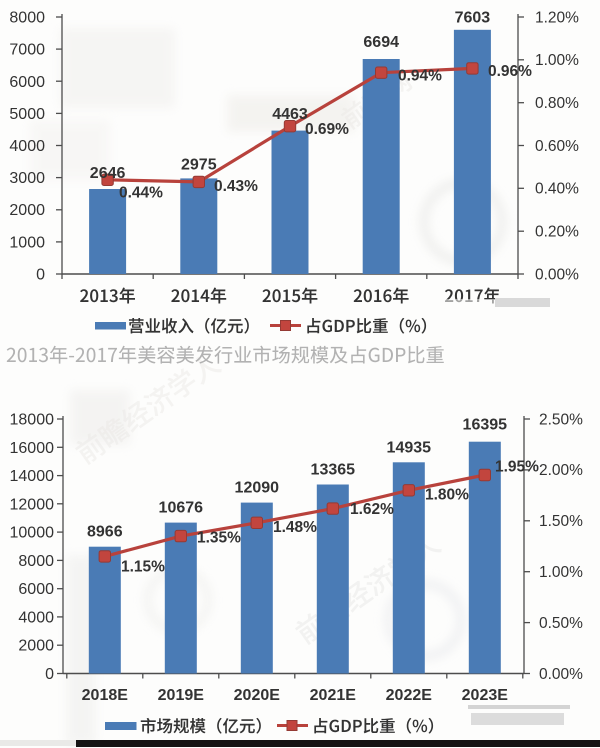  What do you see at coordinates (290, 114) in the screenshot?
I see `svg-text: 4463` at bounding box center [290, 114].